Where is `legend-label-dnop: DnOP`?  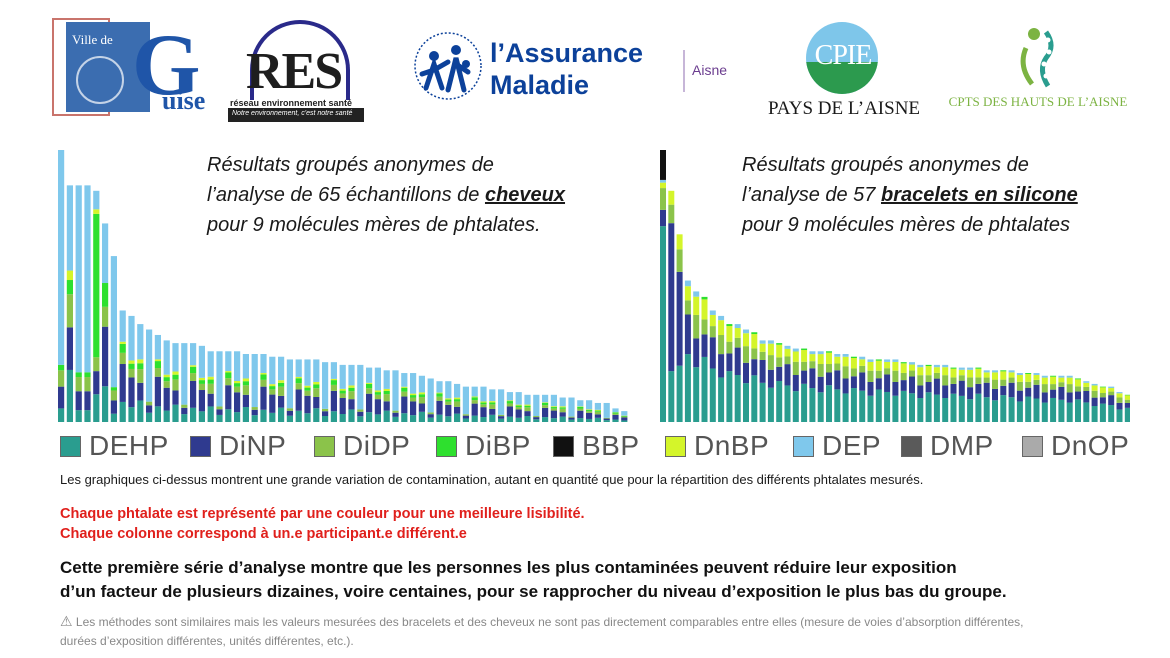 legend-label-dnop: DnOP is located at coordinates (1090, 445).